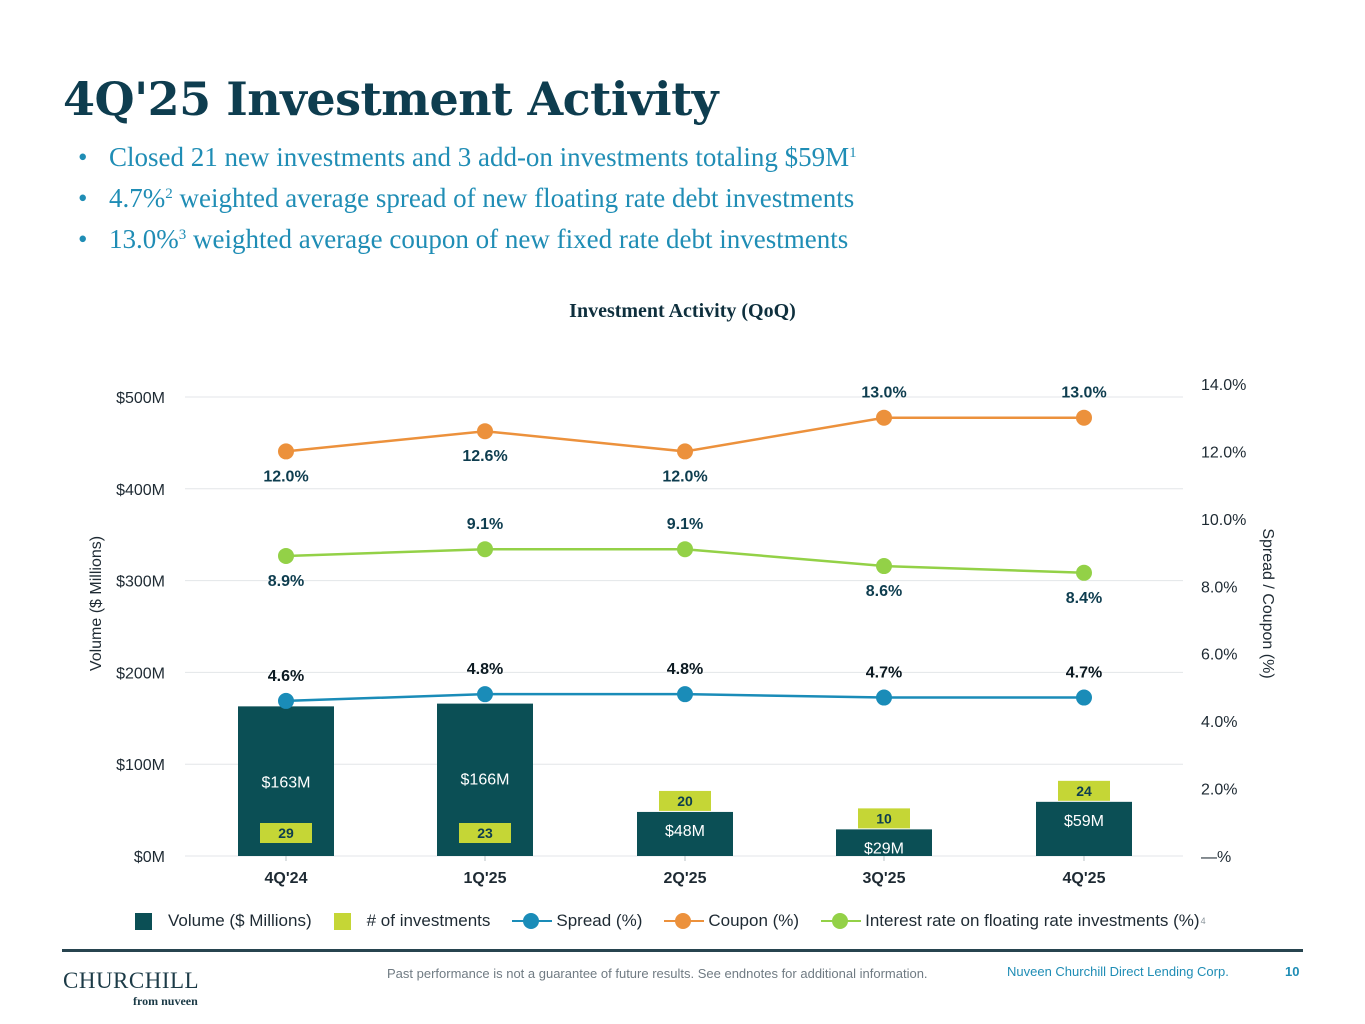 The height and width of the screenshot is (1024, 1365). I want to click on logo-tagline: from nuveen, so click(165, 1001).